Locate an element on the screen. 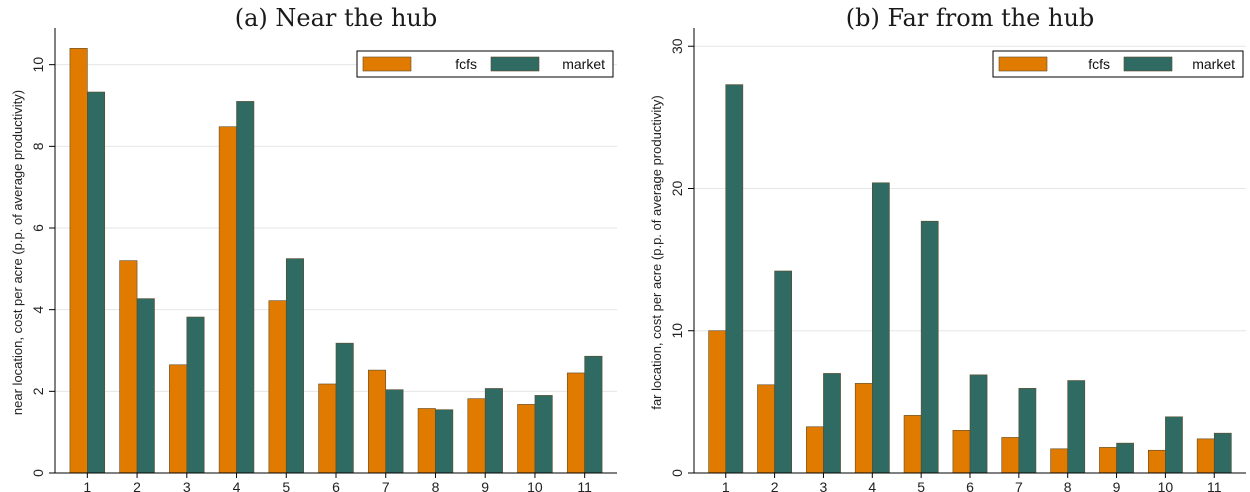 Image resolution: width=1250 pixels, height=492 pixels. y-tick-label: 20 is located at coordinates (677, 188).